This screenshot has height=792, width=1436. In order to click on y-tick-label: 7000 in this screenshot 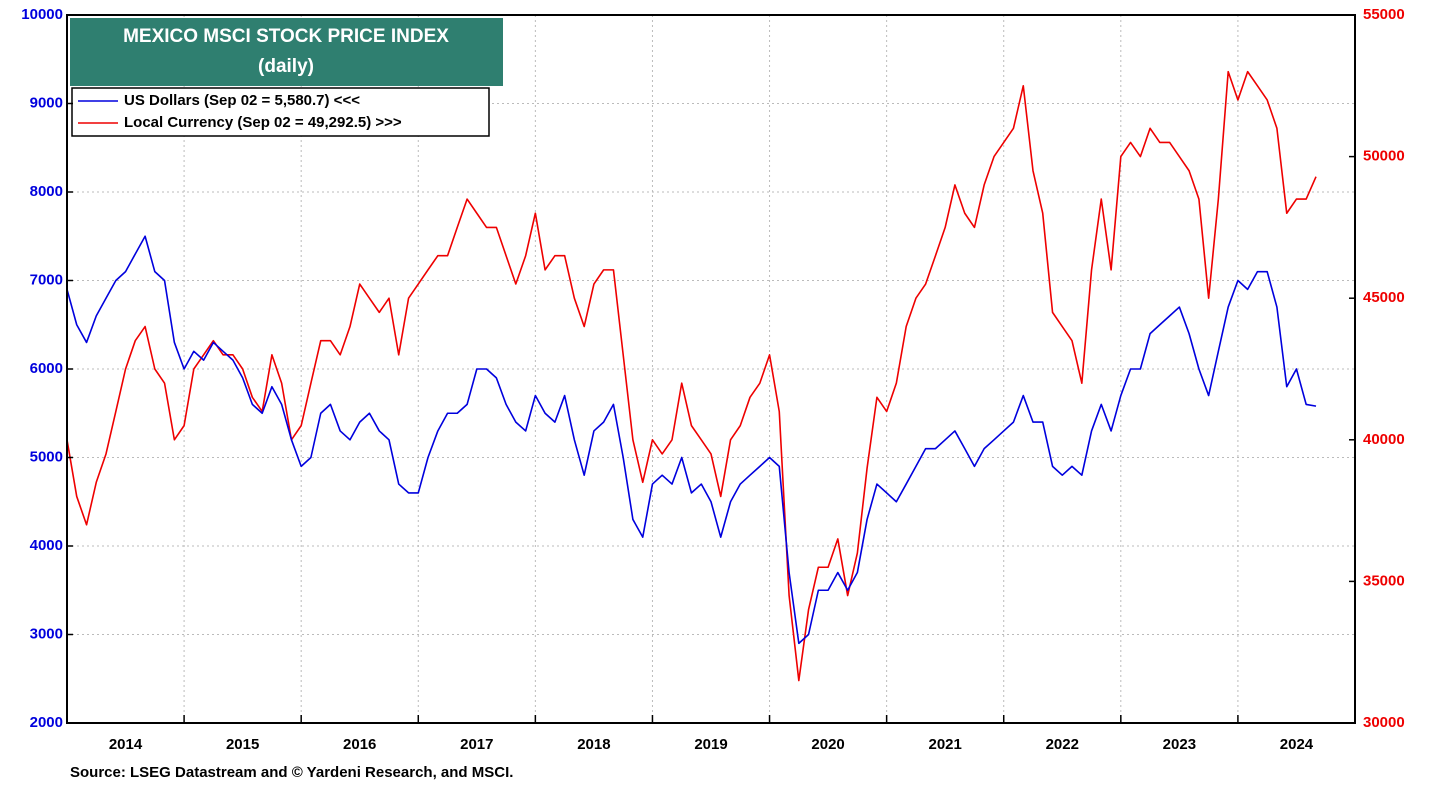, I will do `click(46, 279)`.